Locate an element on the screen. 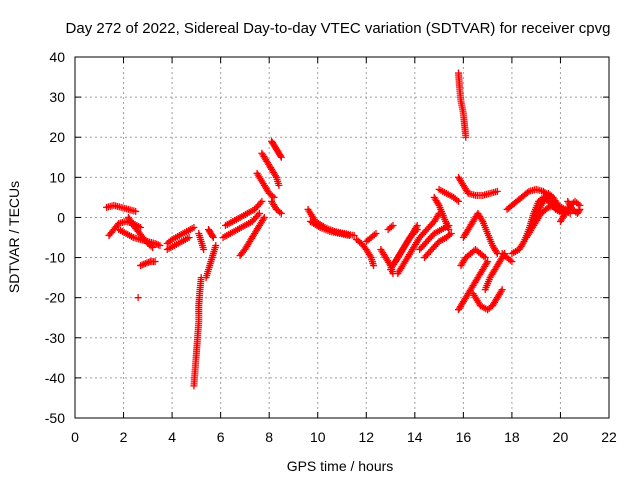 The width and height of the screenshot is (640, 480). y-tick-label: 10 is located at coordinates (57, 177).